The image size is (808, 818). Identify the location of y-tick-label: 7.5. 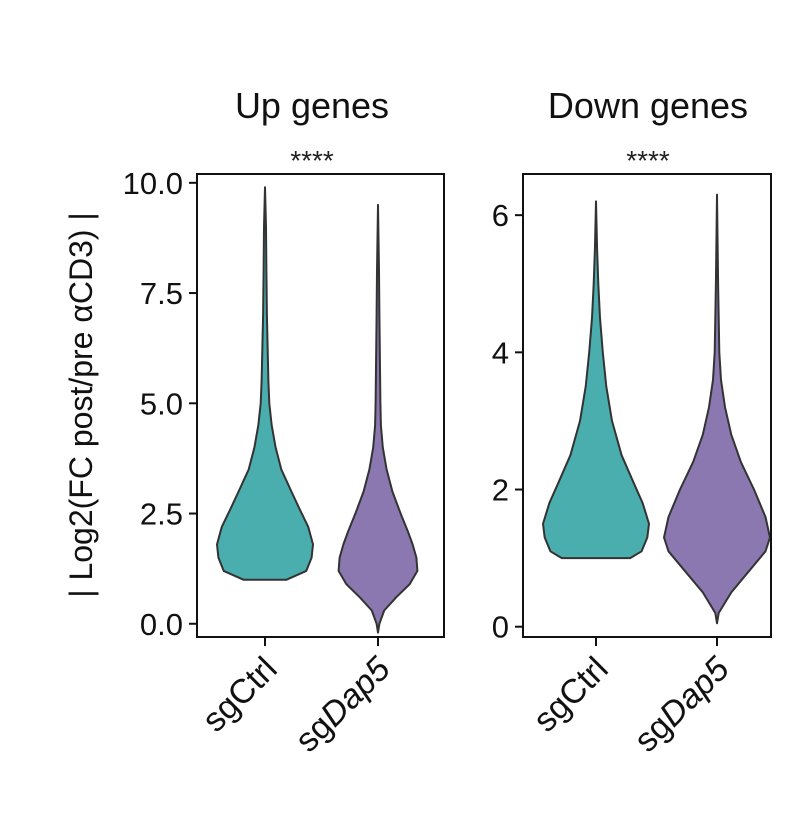
(161, 293).